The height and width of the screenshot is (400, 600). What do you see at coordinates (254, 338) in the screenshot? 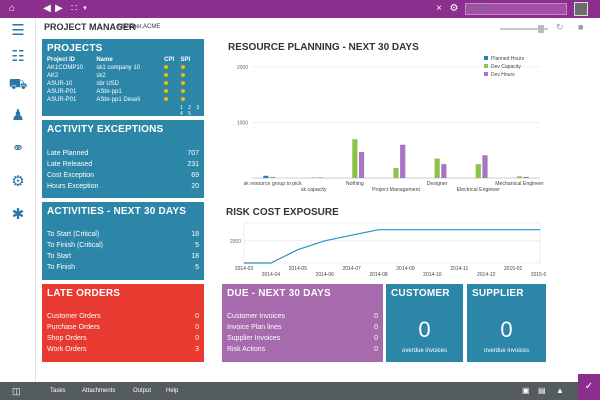
I see `kpi-label: Supplier Invoices` at bounding box center [254, 338].